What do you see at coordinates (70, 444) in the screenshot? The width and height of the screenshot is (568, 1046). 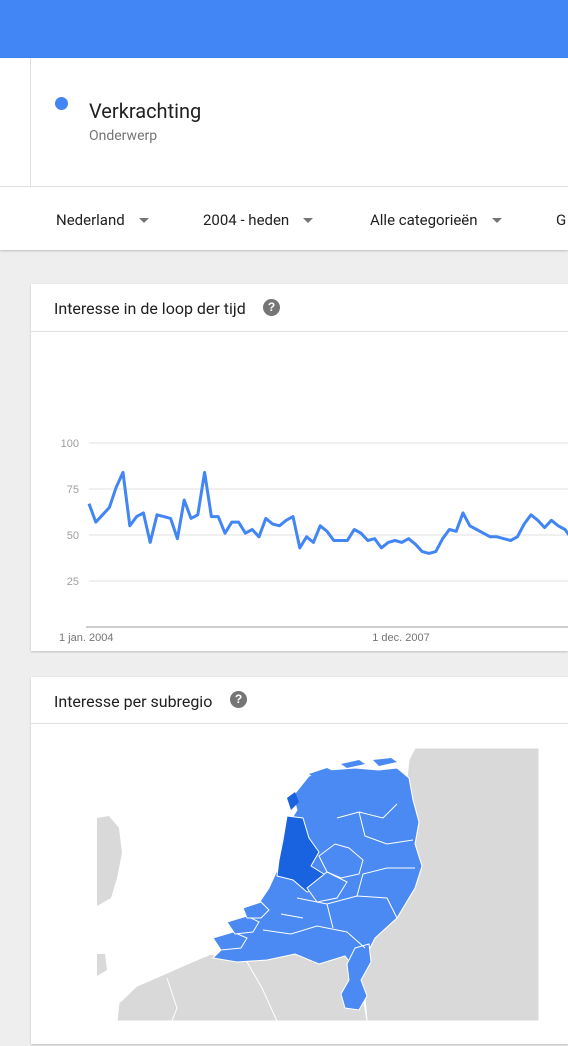 I see `y-tick-label: 100` at bounding box center [70, 444].